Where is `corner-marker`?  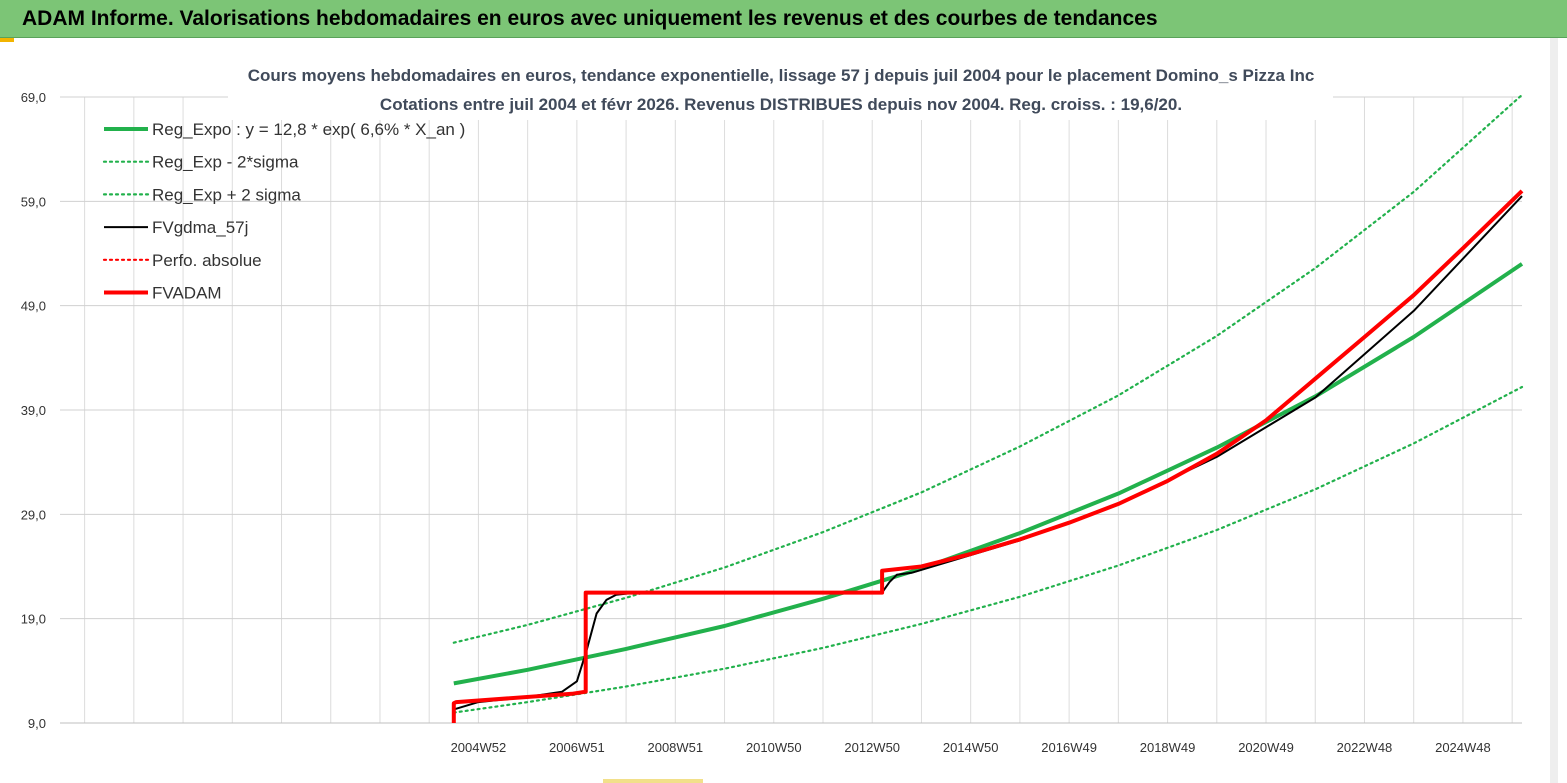
corner-marker is located at coordinates (7, 40).